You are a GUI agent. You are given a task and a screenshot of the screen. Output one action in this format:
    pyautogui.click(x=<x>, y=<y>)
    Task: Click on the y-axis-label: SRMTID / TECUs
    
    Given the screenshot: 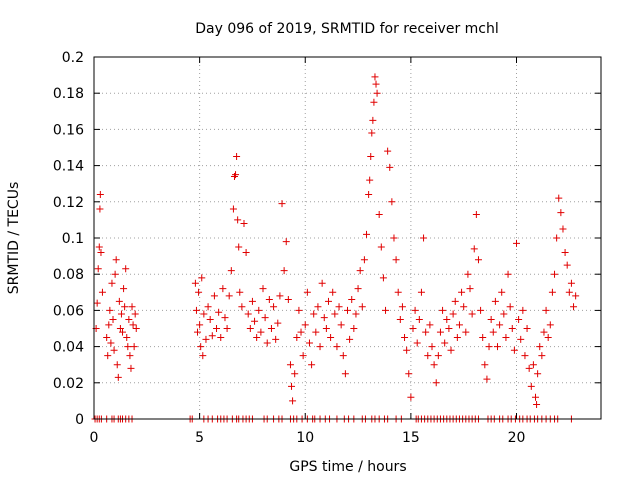 What is the action you would take?
    pyautogui.click(x=14, y=238)
    